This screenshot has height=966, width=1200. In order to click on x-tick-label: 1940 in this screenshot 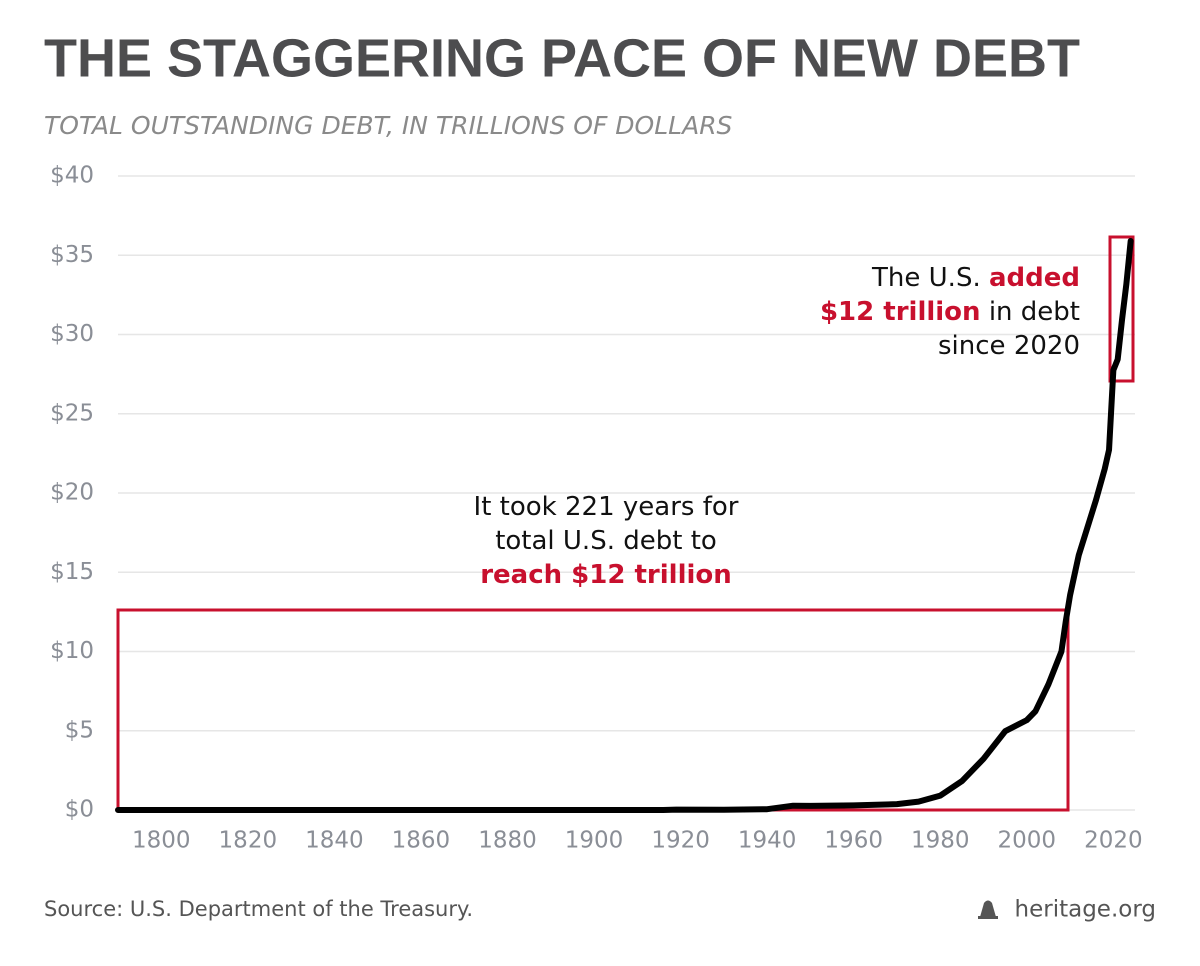, I will do `click(767, 841)`.